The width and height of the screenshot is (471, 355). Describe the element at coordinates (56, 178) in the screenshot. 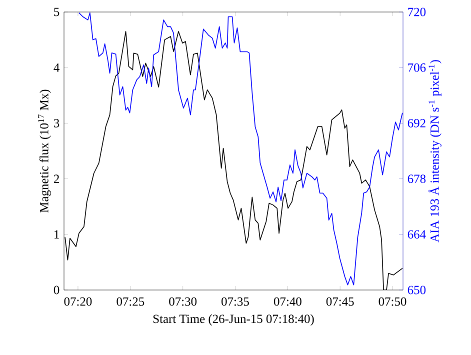

I see `y-tick-label: 2` at that location.